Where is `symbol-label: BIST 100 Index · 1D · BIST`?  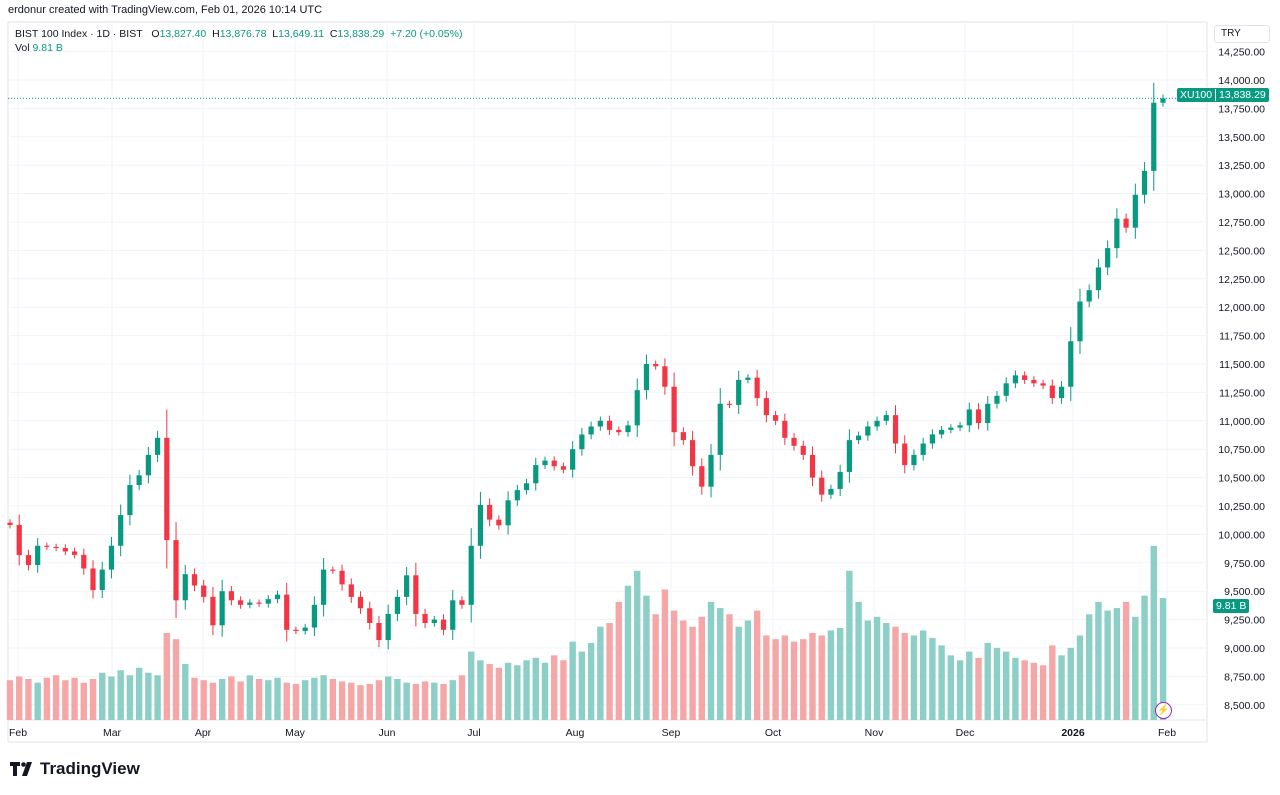
symbol-label: BIST 100 Index · 1D · BIST is located at coordinates (79, 34).